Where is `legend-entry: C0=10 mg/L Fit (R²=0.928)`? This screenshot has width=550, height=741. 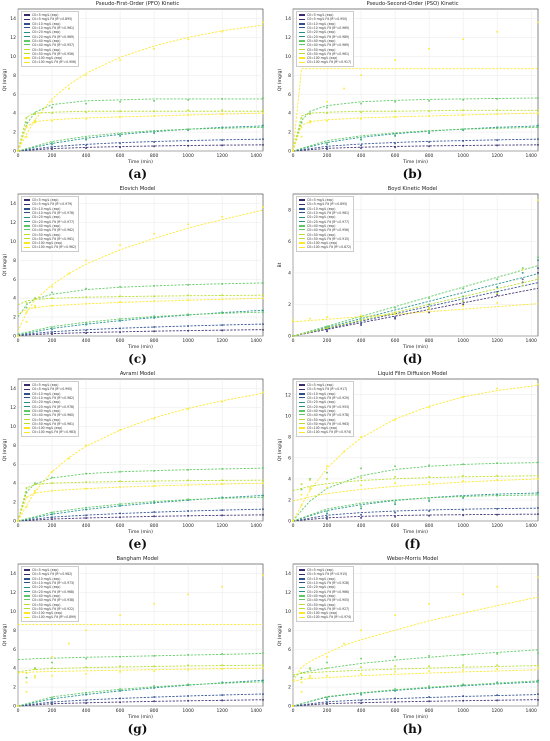 legend-entry: C0=10 mg/L Fit (R²=0.928) is located at coordinates (325, 583).